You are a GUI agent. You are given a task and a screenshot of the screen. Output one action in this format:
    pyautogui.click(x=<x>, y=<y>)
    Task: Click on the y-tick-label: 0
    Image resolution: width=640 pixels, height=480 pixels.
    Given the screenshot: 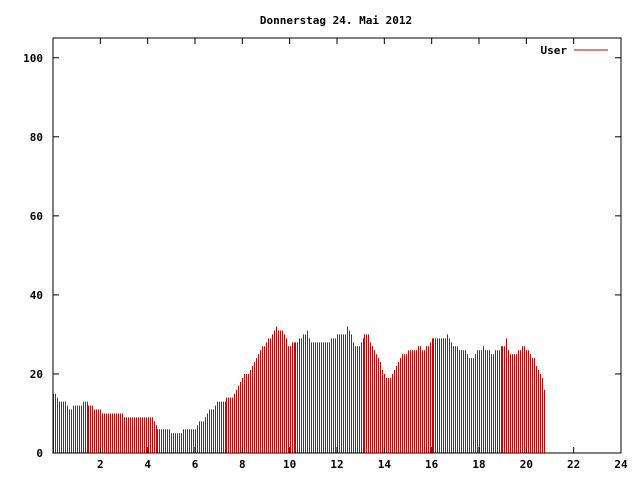 What is the action you would take?
    pyautogui.click(x=39, y=453)
    